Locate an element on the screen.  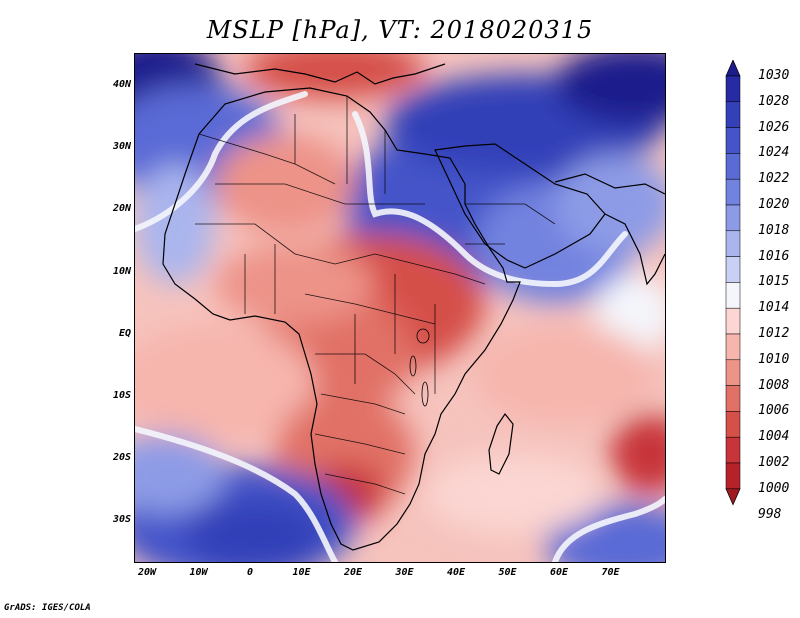
colorbar-arrow-top is located at coordinates (733, 68).